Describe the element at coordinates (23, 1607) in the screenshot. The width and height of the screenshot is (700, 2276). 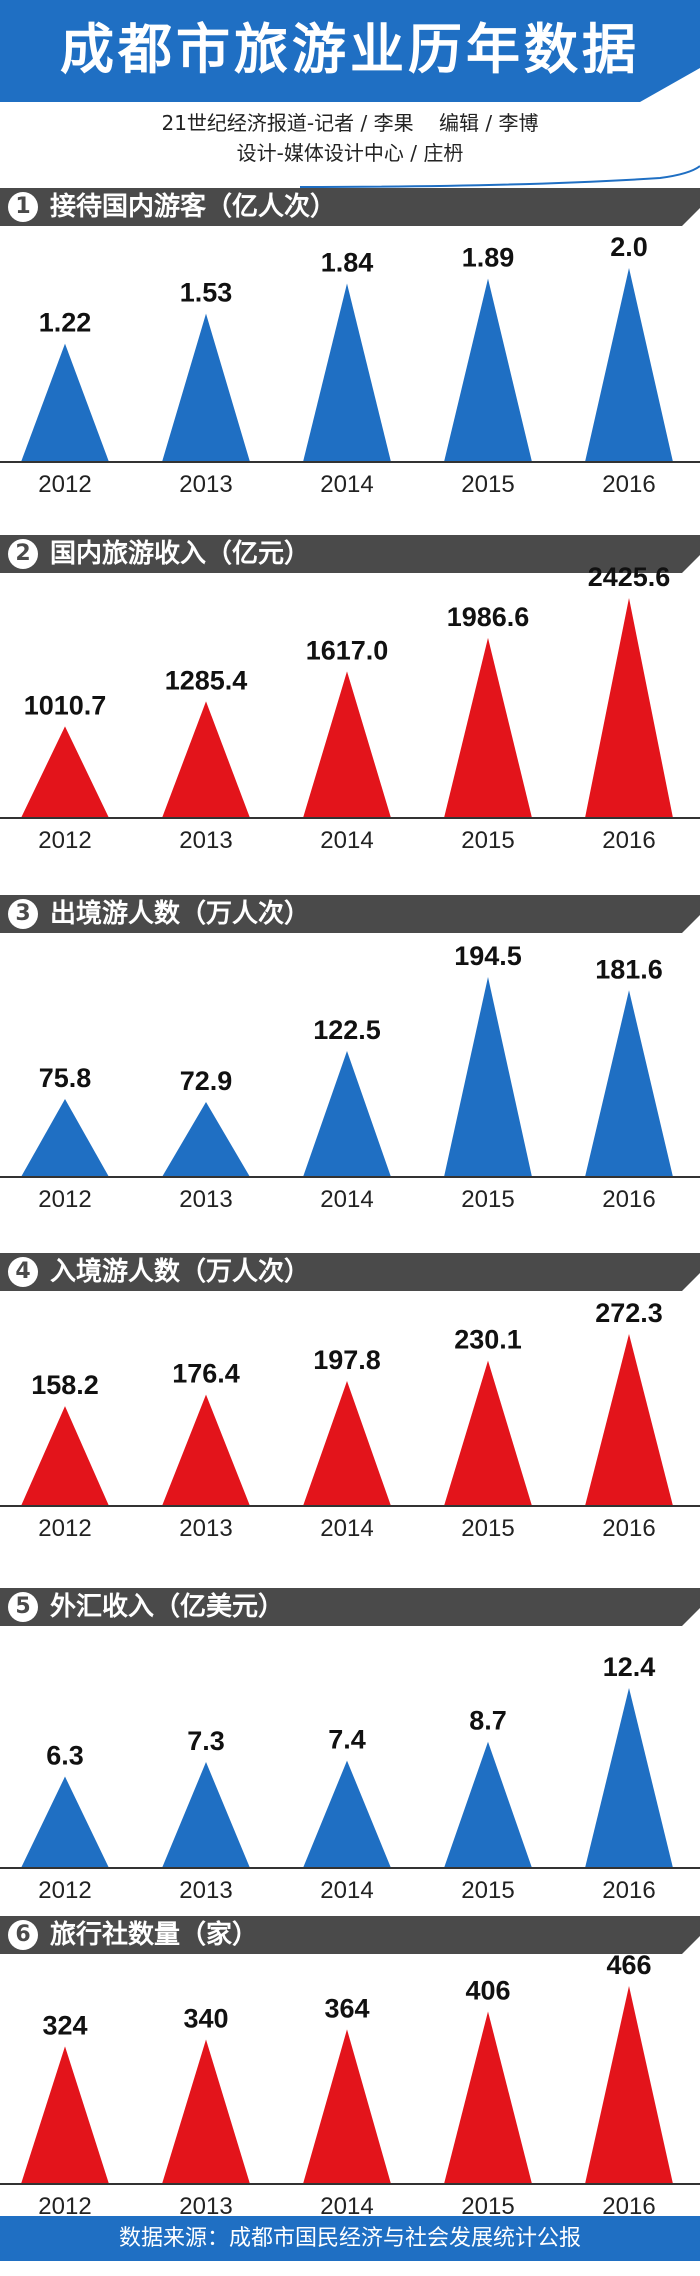
I see `section-number-badge: 5` at that location.